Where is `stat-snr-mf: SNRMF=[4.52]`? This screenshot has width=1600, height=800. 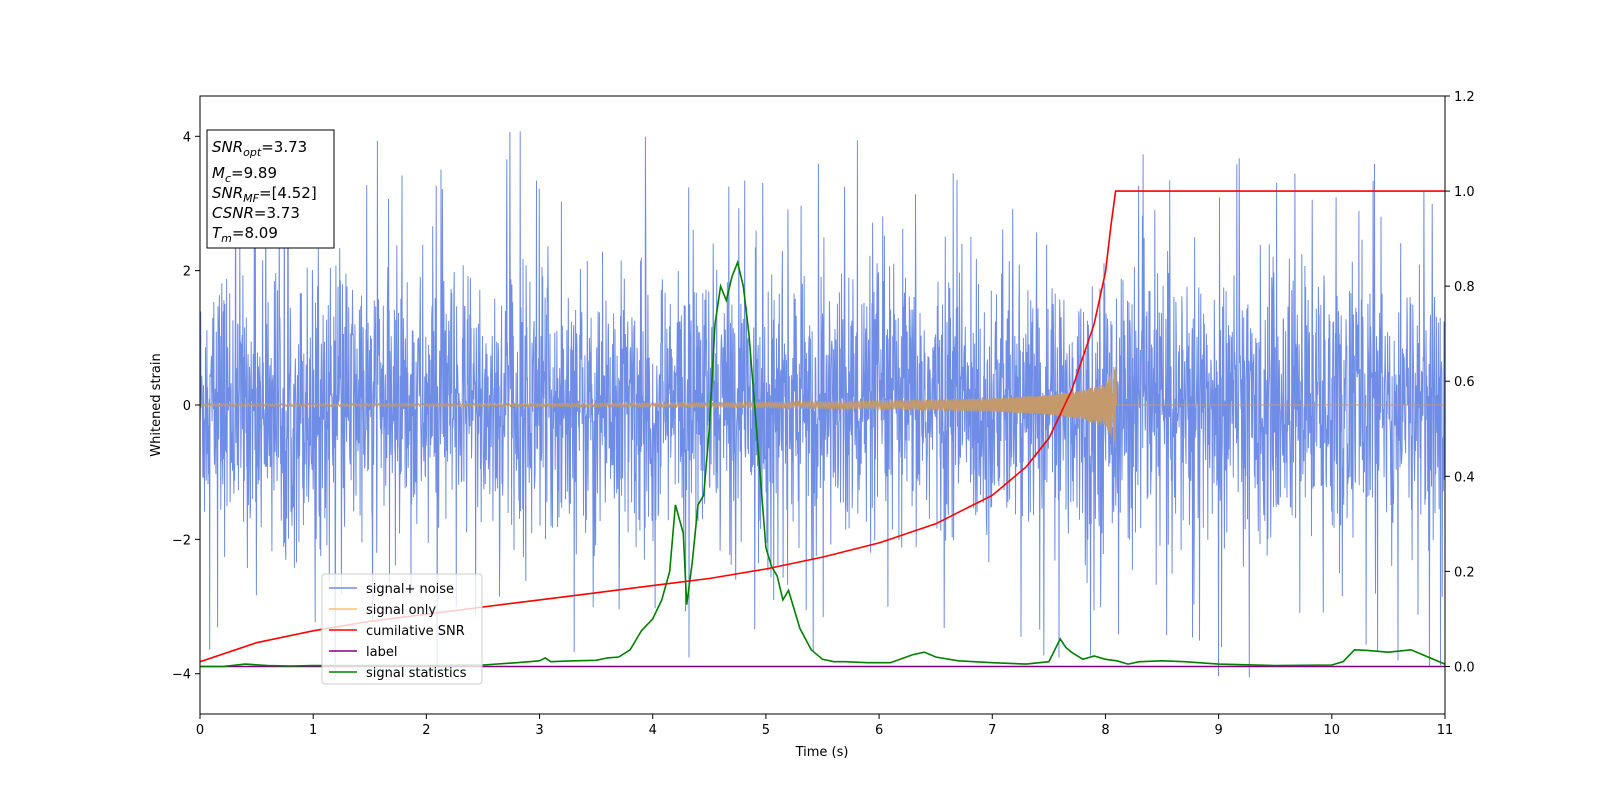
stat-snr-mf: SNRMF=[4.52] is located at coordinates (264, 194).